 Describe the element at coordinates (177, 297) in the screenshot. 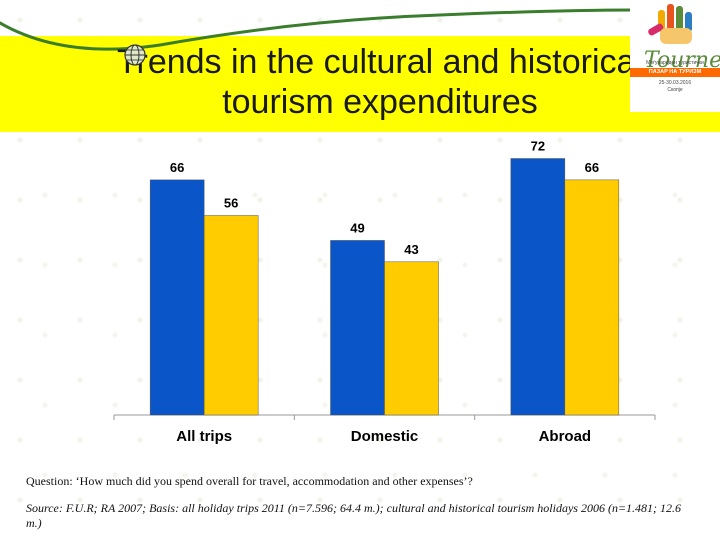

I see `bar-all-trips-s1` at that location.